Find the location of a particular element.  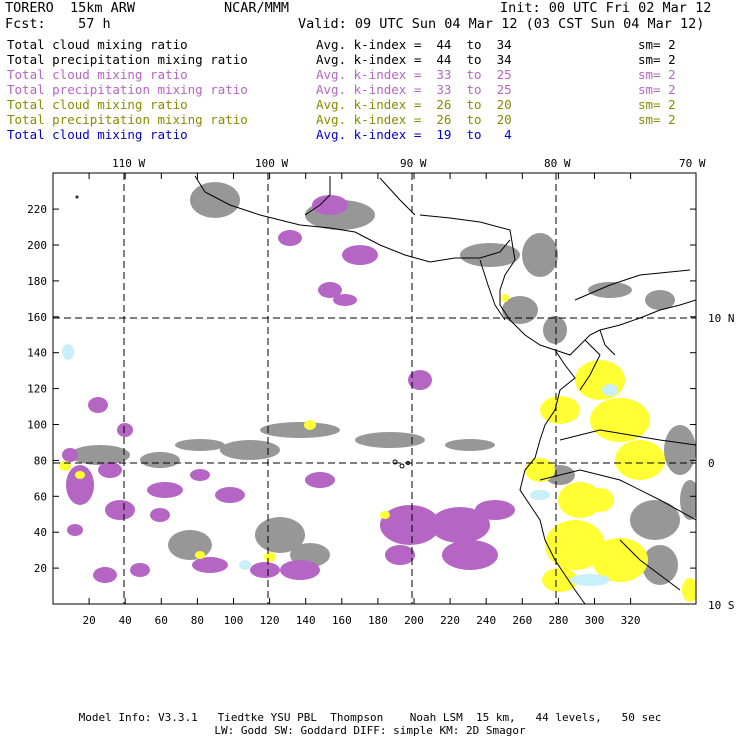

legend-sm-2: sm= 2 is located at coordinates (657, 74).